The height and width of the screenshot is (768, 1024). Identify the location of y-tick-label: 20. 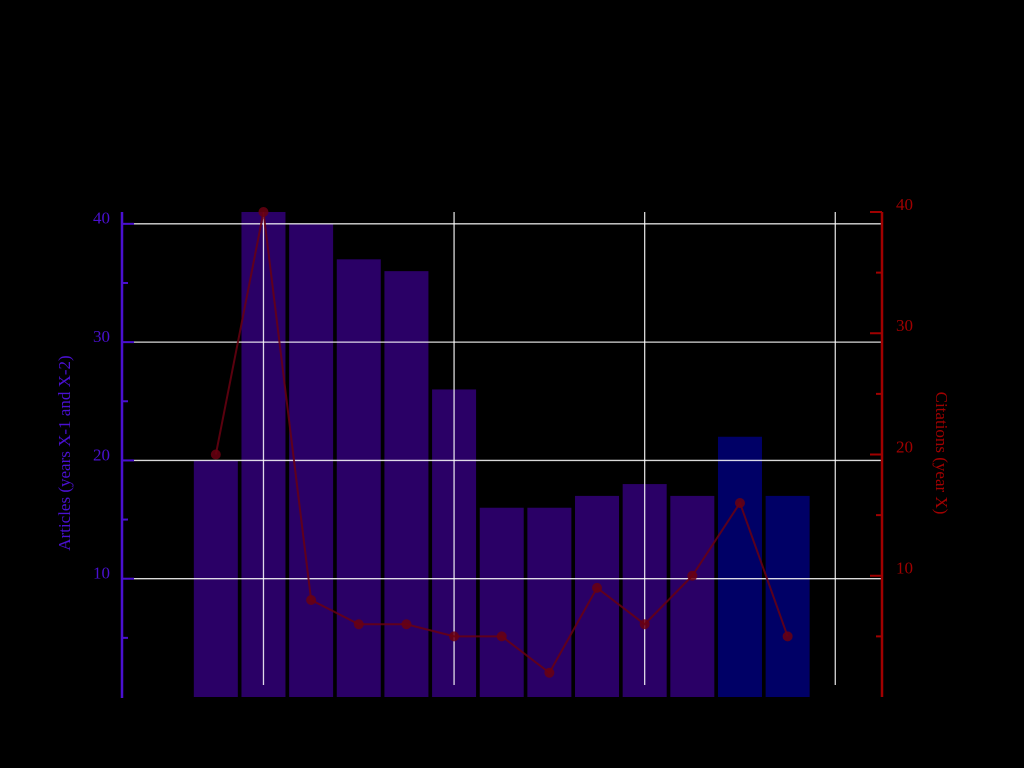
(101, 454).